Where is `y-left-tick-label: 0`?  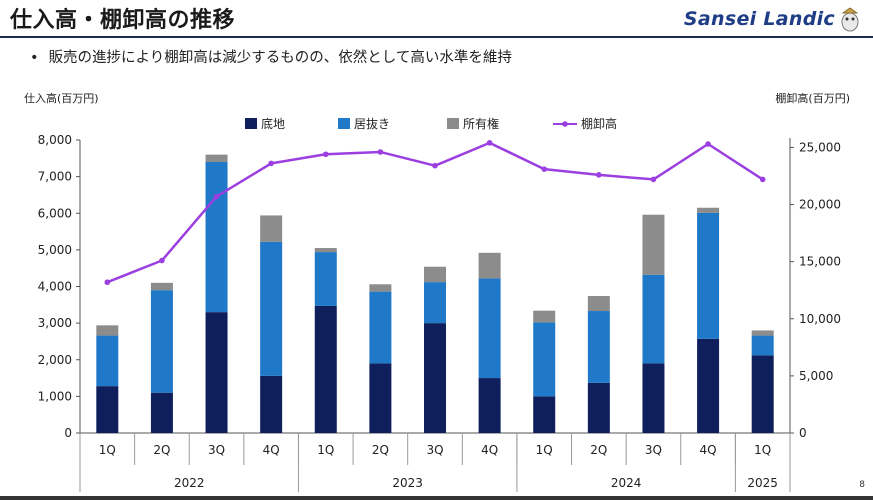 y-left-tick-label: 0 is located at coordinates (68, 433).